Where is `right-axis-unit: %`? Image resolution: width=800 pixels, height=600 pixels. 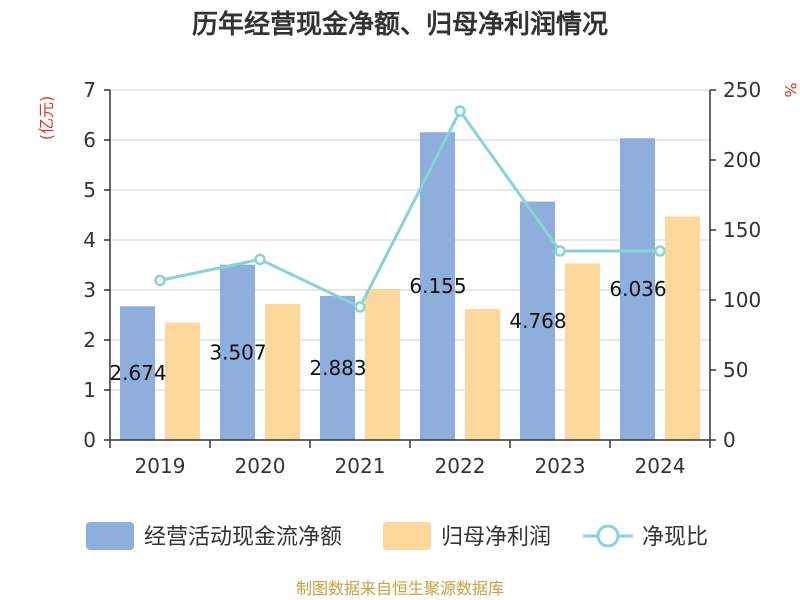
right-axis-unit: % is located at coordinates (790, 89).